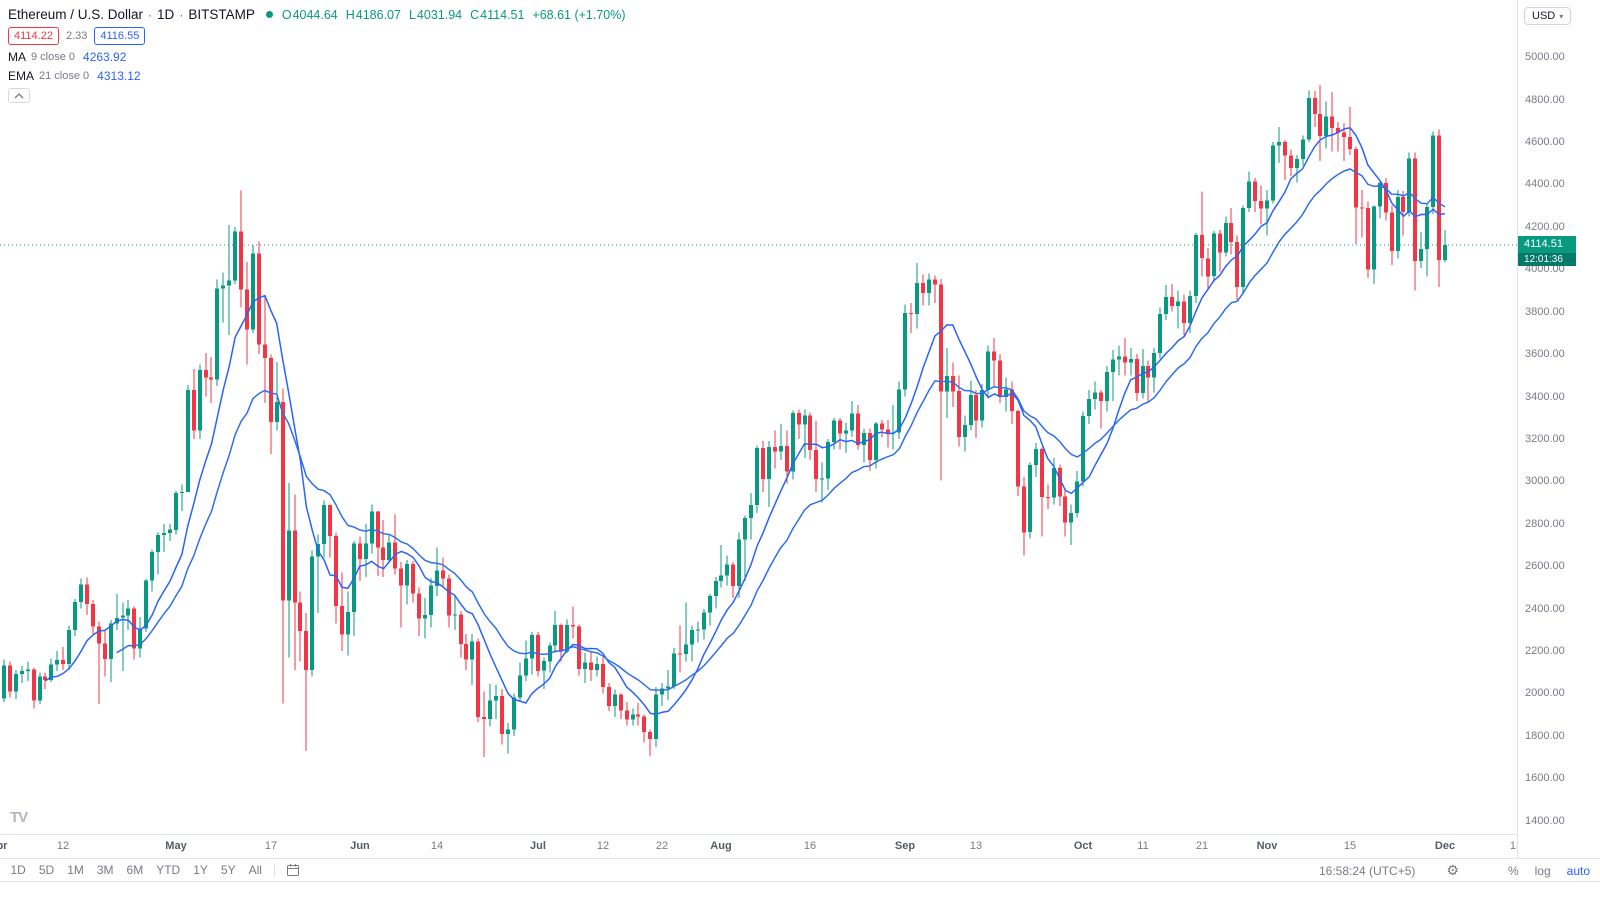 The width and height of the screenshot is (1600, 900). Describe the element at coordinates (64, 76) in the screenshot. I see `indicator-params: 21 close 0` at that location.